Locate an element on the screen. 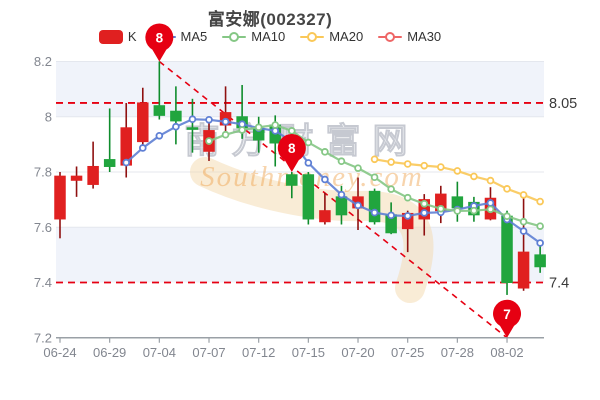  ref-line-label: 7.4 is located at coordinates (559, 284).